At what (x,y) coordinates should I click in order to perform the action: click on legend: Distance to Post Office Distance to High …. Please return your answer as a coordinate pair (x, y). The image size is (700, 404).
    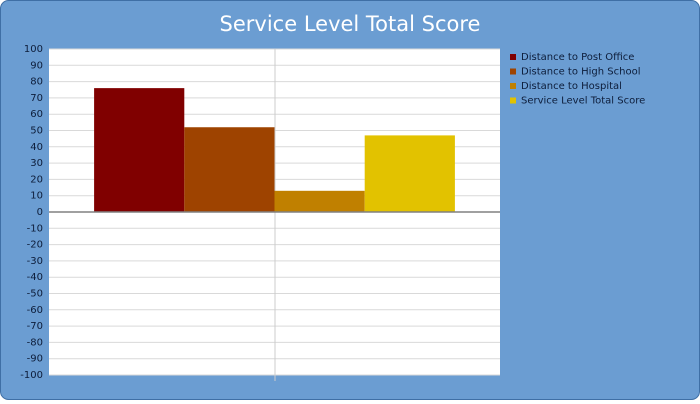
    Looking at the image, I should click on (577, 79).